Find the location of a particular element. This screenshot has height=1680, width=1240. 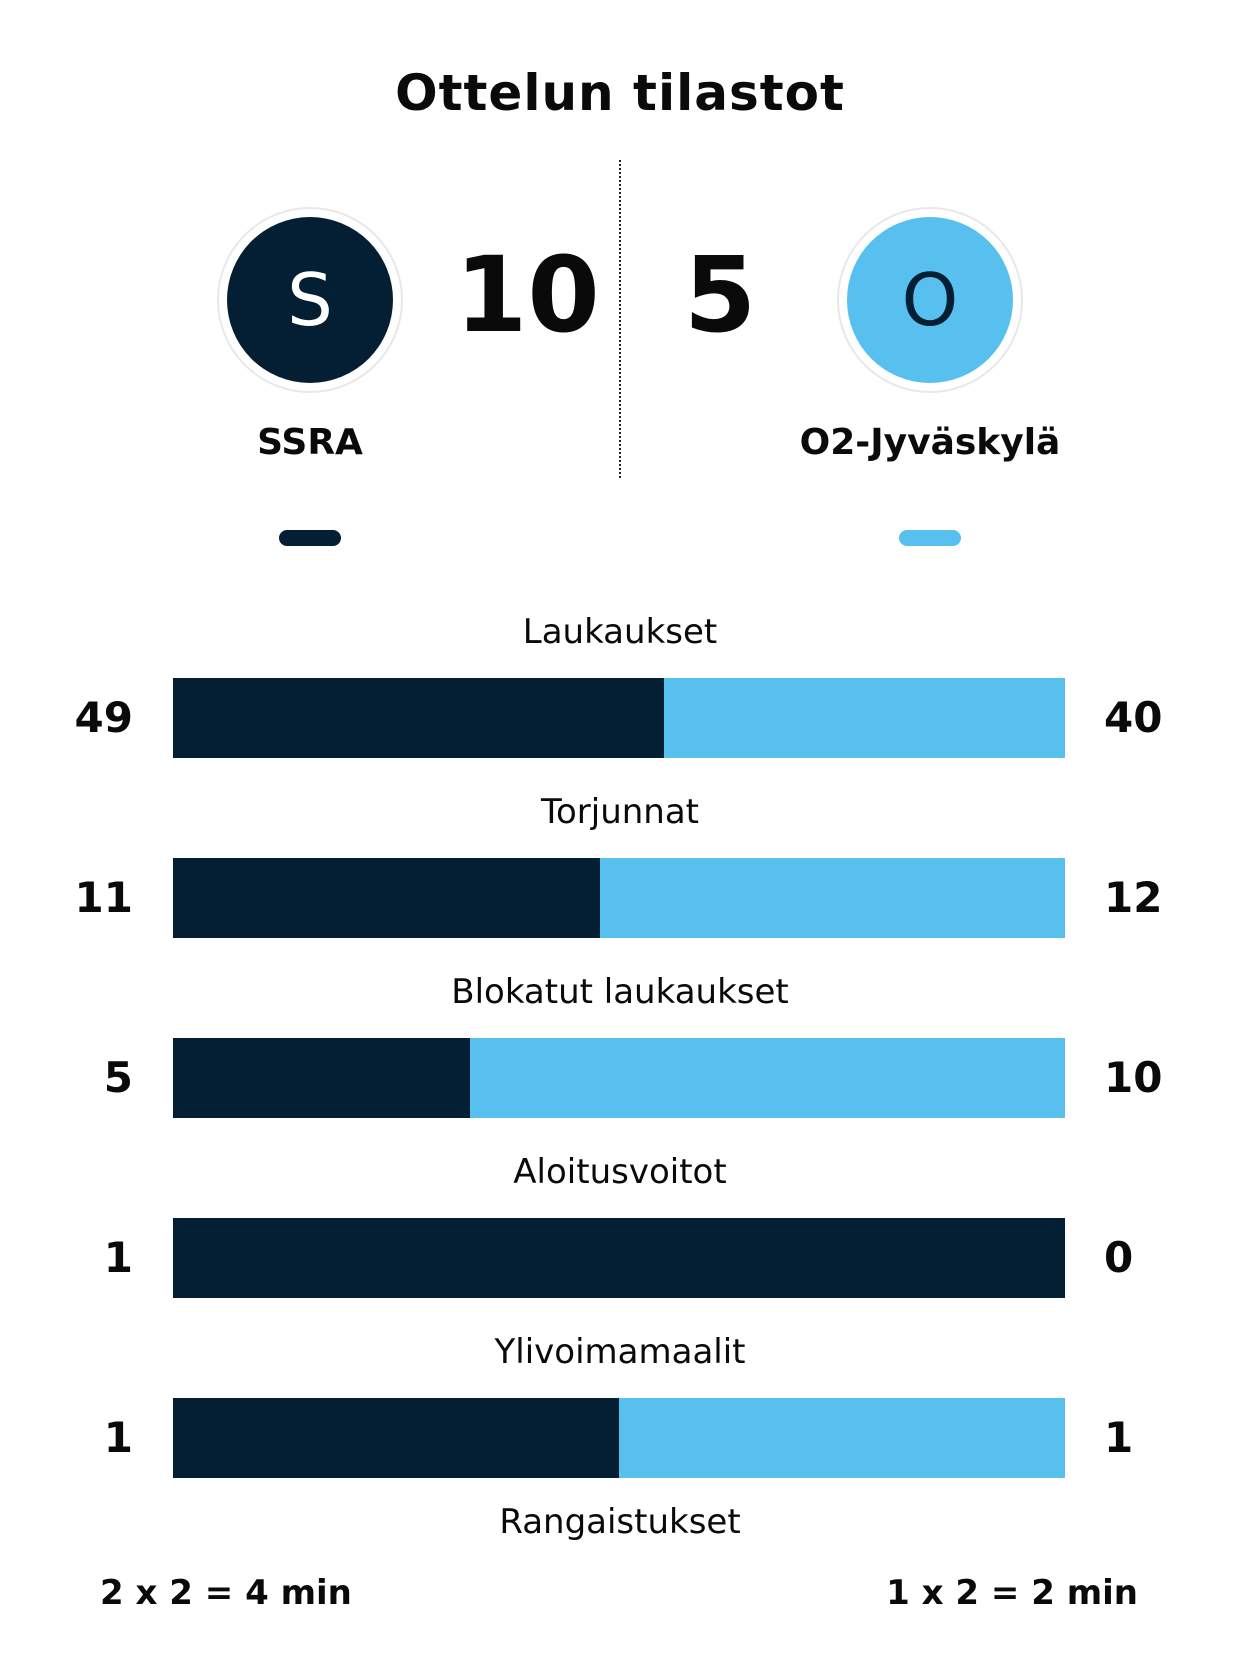

center-divider is located at coordinates (620, 319).